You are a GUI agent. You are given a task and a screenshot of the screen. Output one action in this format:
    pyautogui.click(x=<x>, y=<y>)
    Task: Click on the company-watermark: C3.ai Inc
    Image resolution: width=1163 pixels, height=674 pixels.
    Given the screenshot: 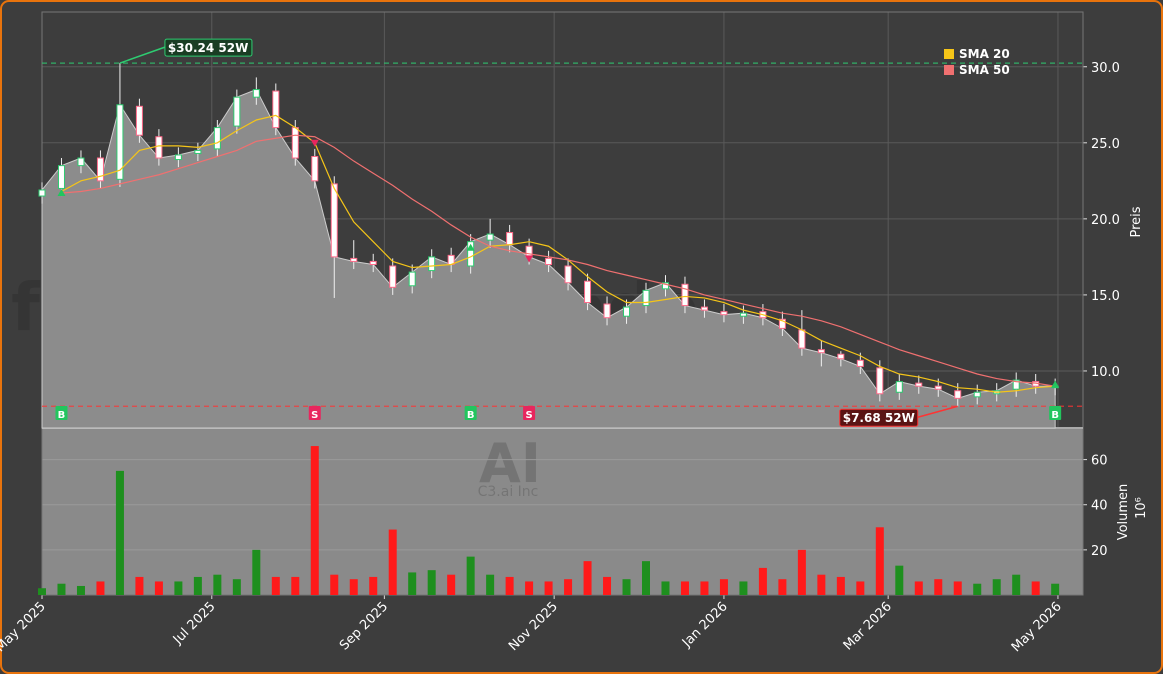 What is the action you would take?
    pyautogui.click(x=508, y=492)
    